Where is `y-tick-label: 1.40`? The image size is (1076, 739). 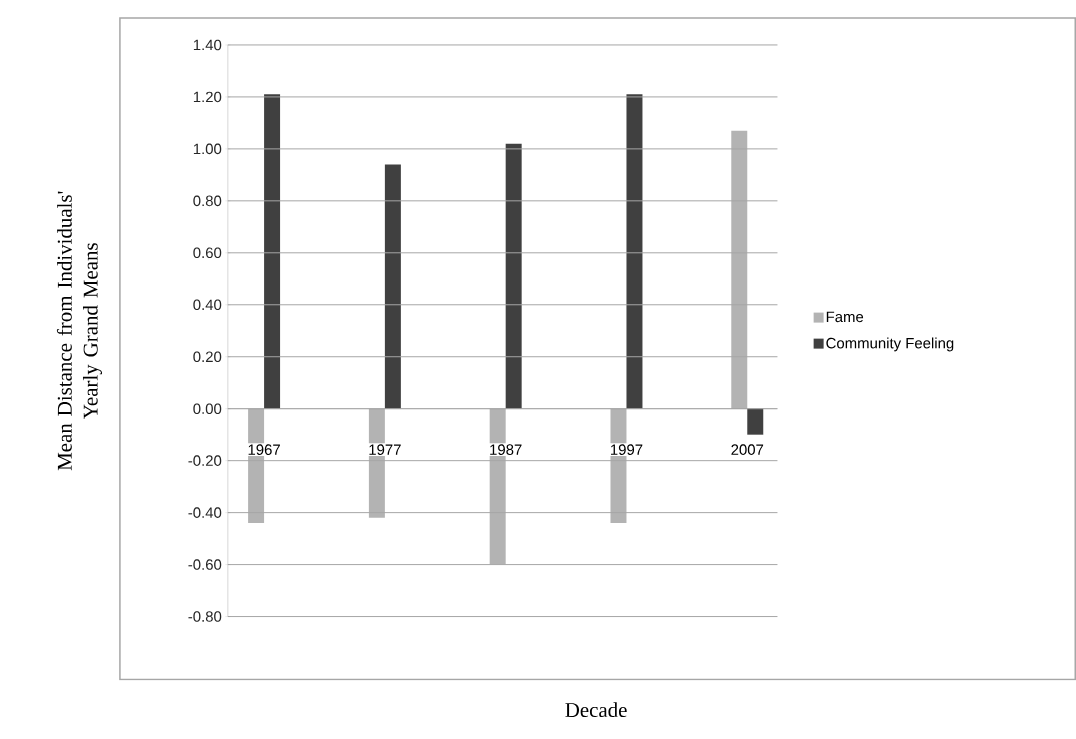 y-tick-label: 1.40 is located at coordinates (207, 44).